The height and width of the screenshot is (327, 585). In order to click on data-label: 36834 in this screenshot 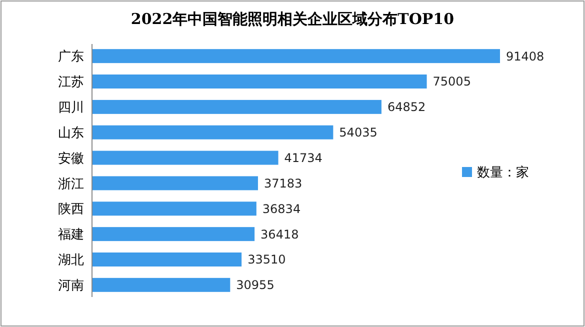, I will do `click(281, 209)`.